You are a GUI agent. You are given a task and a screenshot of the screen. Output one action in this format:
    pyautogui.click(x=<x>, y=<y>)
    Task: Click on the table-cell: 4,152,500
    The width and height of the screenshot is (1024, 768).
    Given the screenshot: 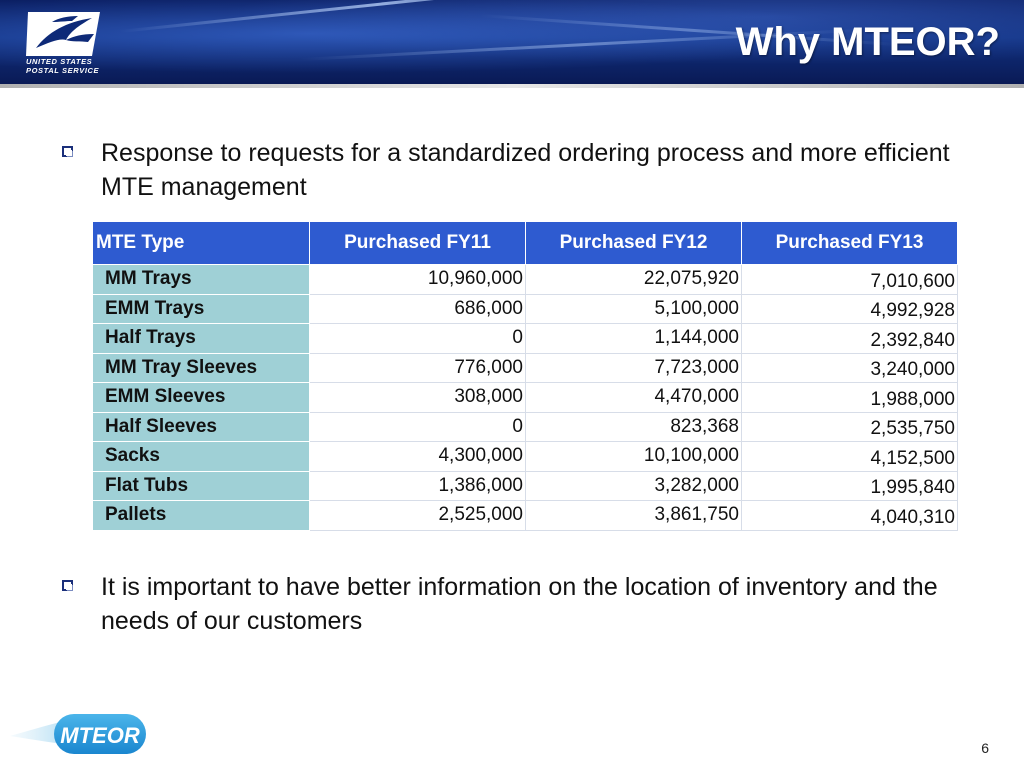 What is the action you would take?
    pyautogui.click(x=849, y=456)
    